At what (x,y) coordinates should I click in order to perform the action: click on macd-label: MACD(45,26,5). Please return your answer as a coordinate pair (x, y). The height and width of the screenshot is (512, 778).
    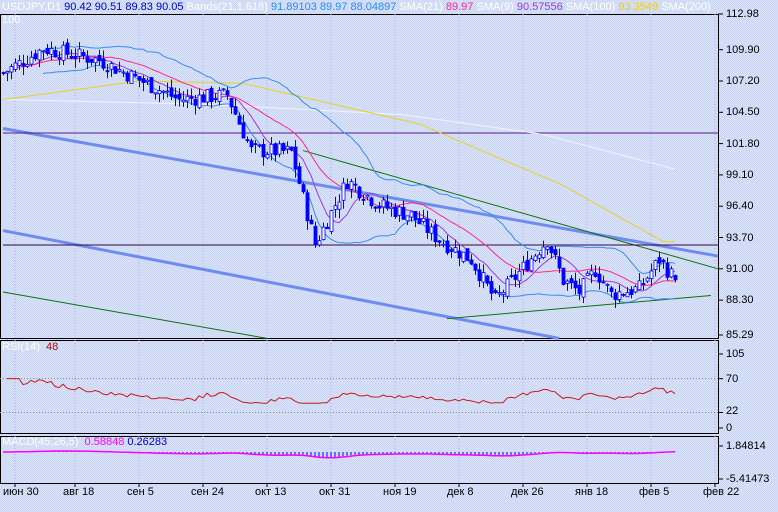
    Looking at the image, I should click on (40, 442).